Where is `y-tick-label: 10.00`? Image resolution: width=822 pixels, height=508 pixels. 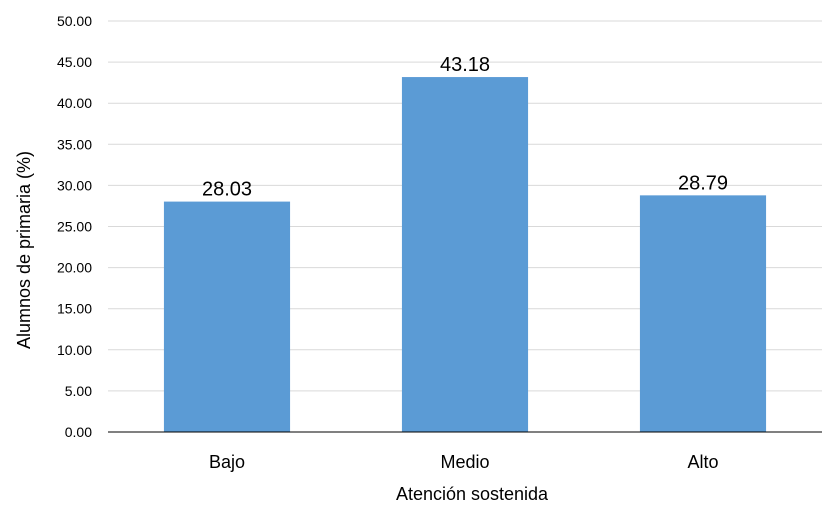
y-tick-label: 10.00 is located at coordinates (74, 350).